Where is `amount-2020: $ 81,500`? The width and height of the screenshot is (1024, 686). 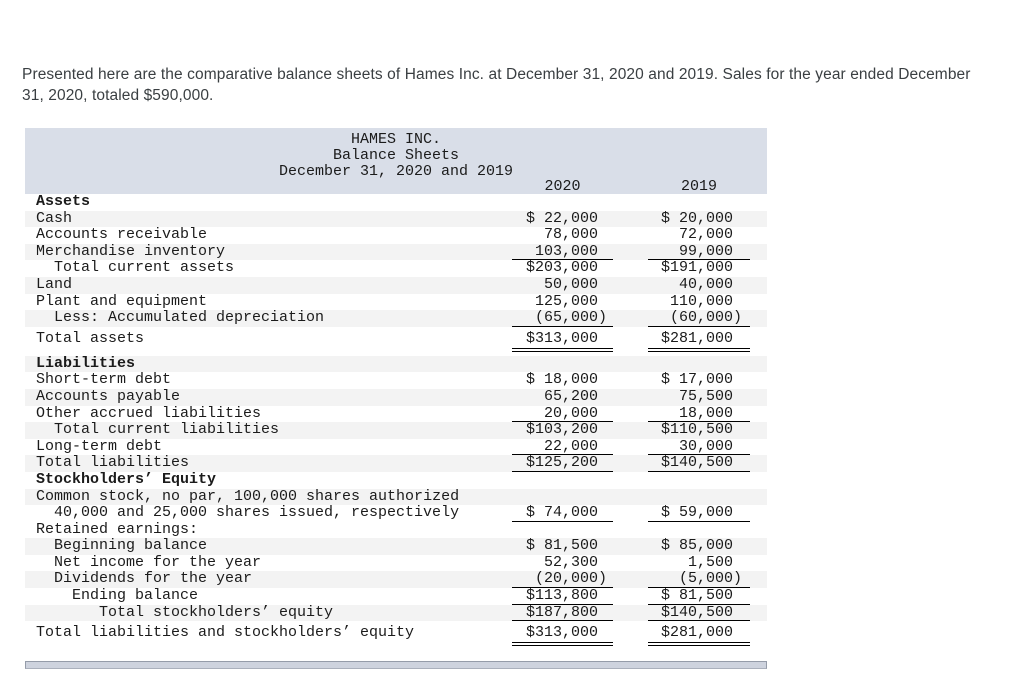
amount-2020: $ 81,500 is located at coordinates (561, 546).